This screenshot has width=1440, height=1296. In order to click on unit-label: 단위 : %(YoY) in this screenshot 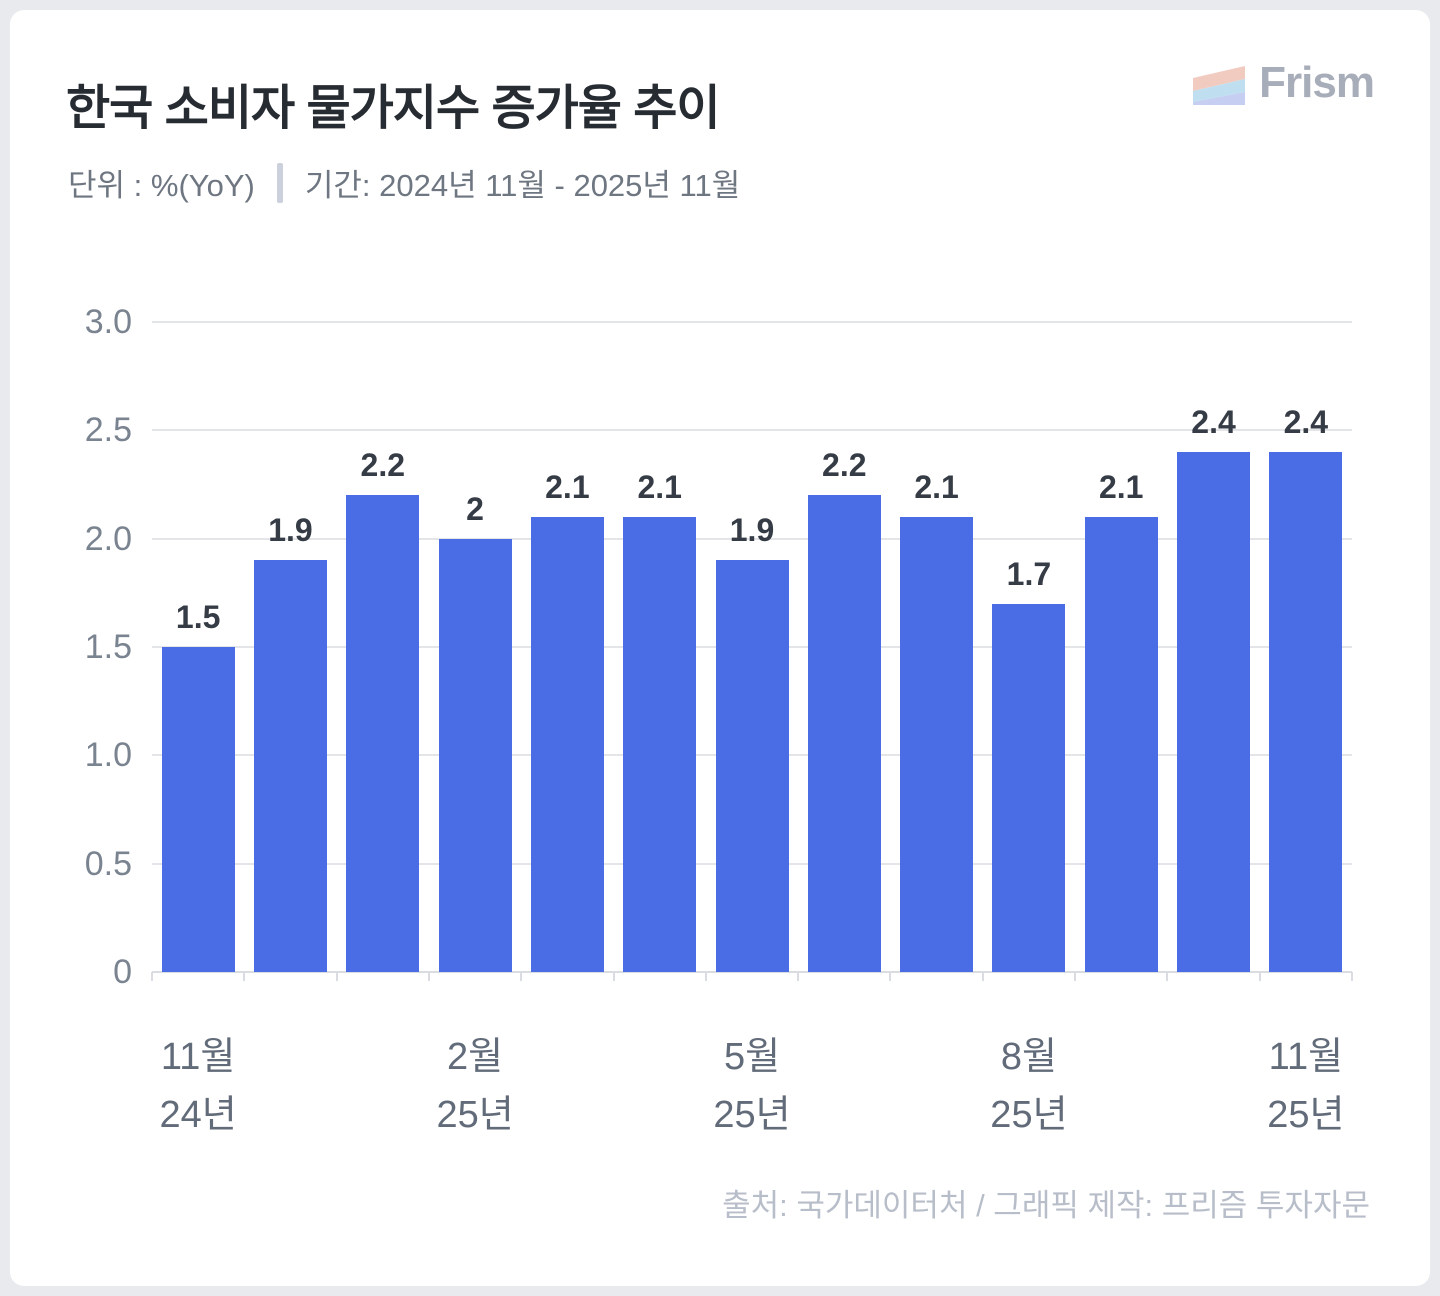, I will do `click(161, 185)`.